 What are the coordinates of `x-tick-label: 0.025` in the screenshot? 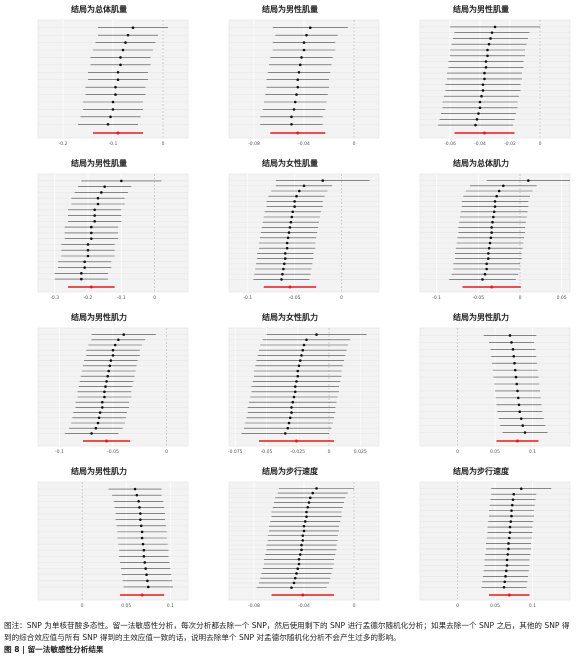 It's located at (360, 452).